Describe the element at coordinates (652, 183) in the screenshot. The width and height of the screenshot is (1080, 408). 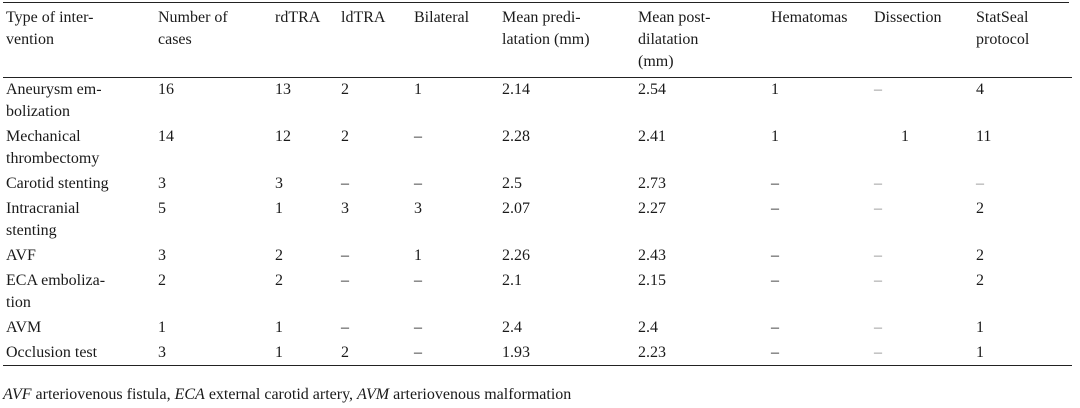
I see `table-cell: 2.73` at that location.